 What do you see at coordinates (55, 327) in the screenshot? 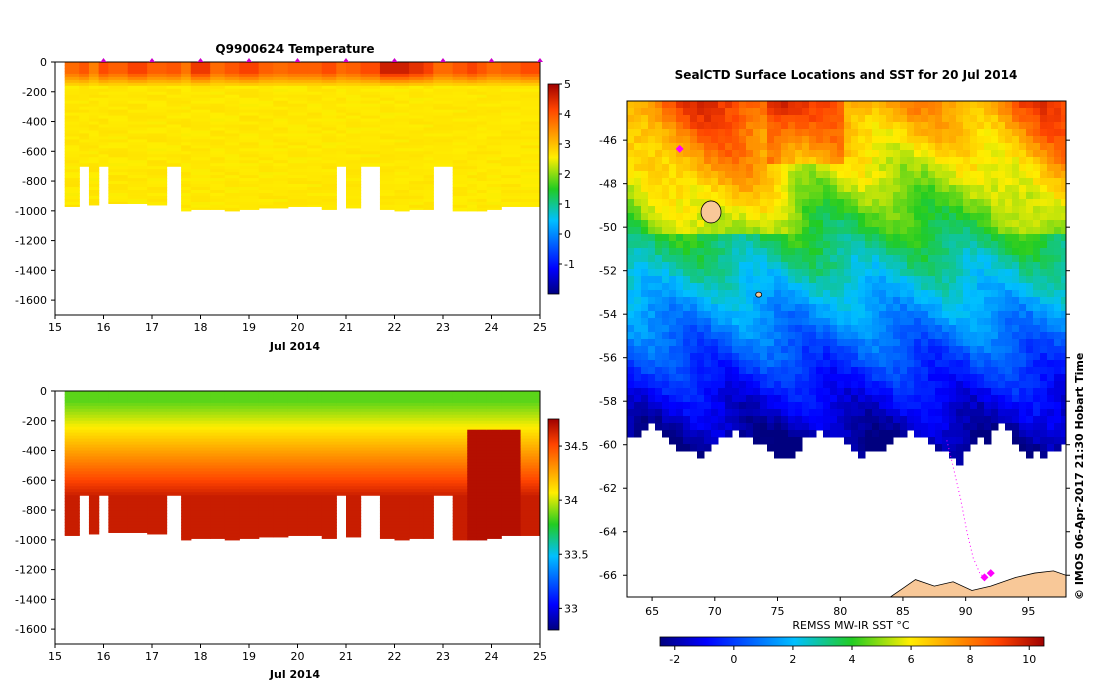
I see `x-tick-label: 15` at bounding box center [55, 327].